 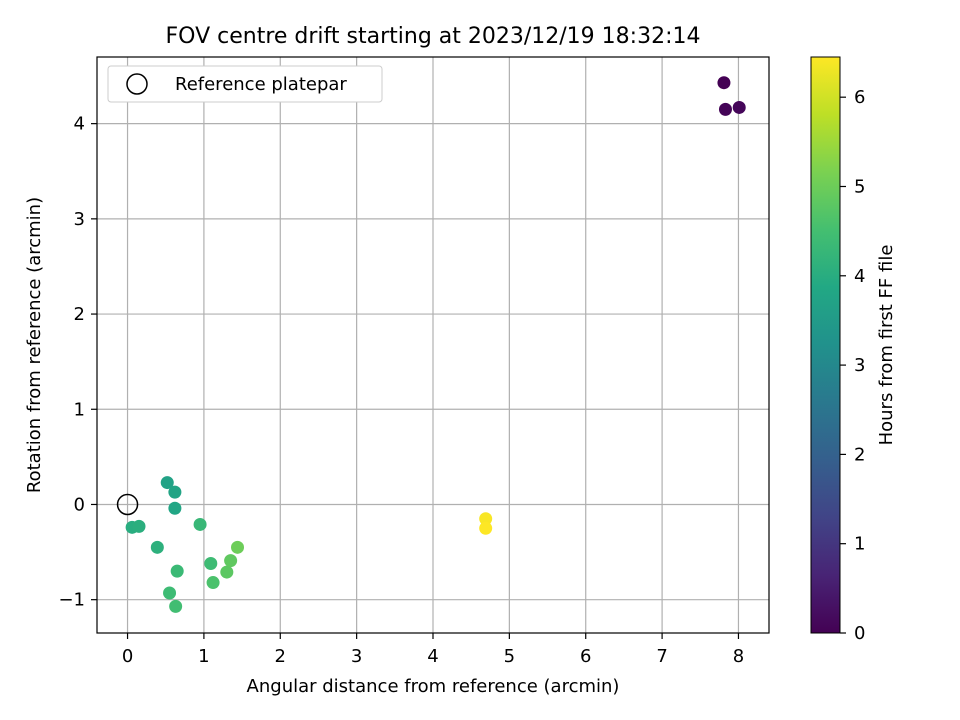 What do you see at coordinates (79, 219) in the screenshot?
I see `y-tick-label: 3` at bounding box center [79, 219].